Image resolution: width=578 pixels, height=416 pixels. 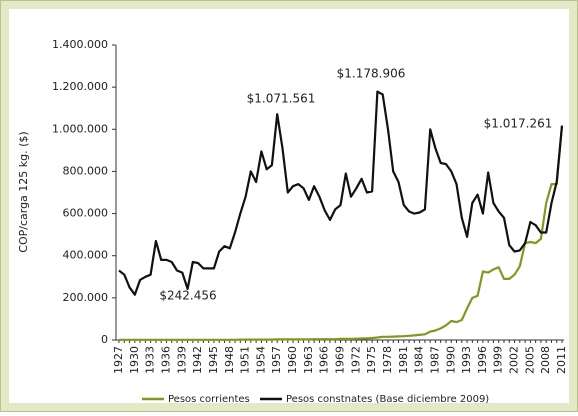 I want to click on x-tick-label: 1987, so click(x=434, y=360).